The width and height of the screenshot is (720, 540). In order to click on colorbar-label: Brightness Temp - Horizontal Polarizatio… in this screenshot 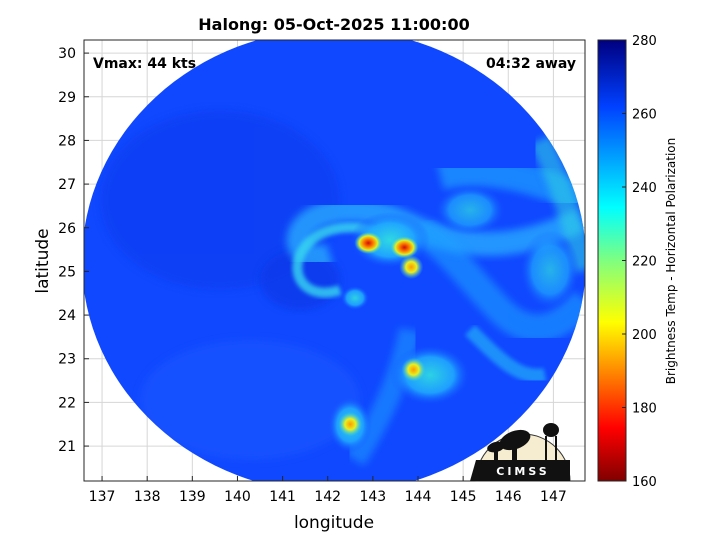, I will do `click(671, 261)`.